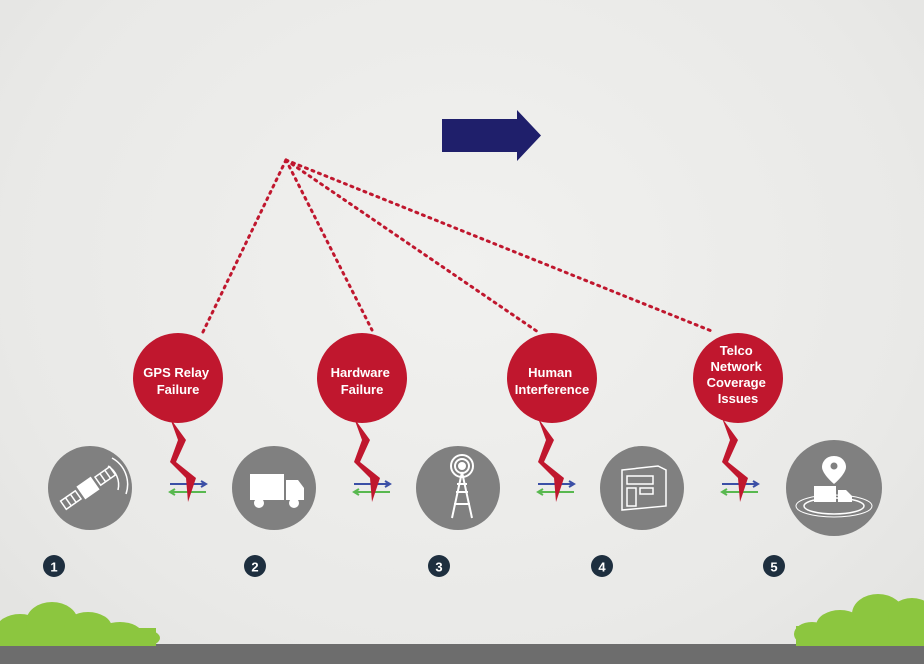 The width and height of the screenshot is (924, 664). I want to click on number-badge-5: 5, so click(774, 566).